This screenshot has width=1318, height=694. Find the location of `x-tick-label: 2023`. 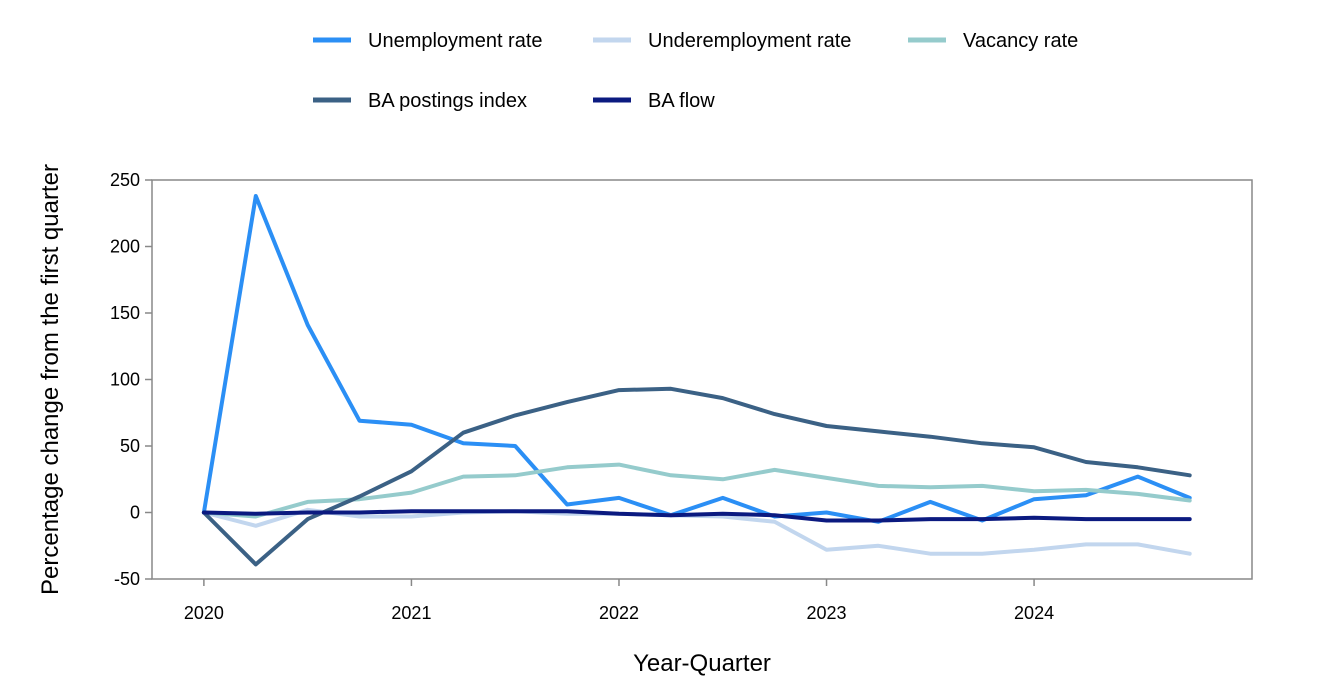

x-tick-label: 2023 is located at coordinates (827, 613).